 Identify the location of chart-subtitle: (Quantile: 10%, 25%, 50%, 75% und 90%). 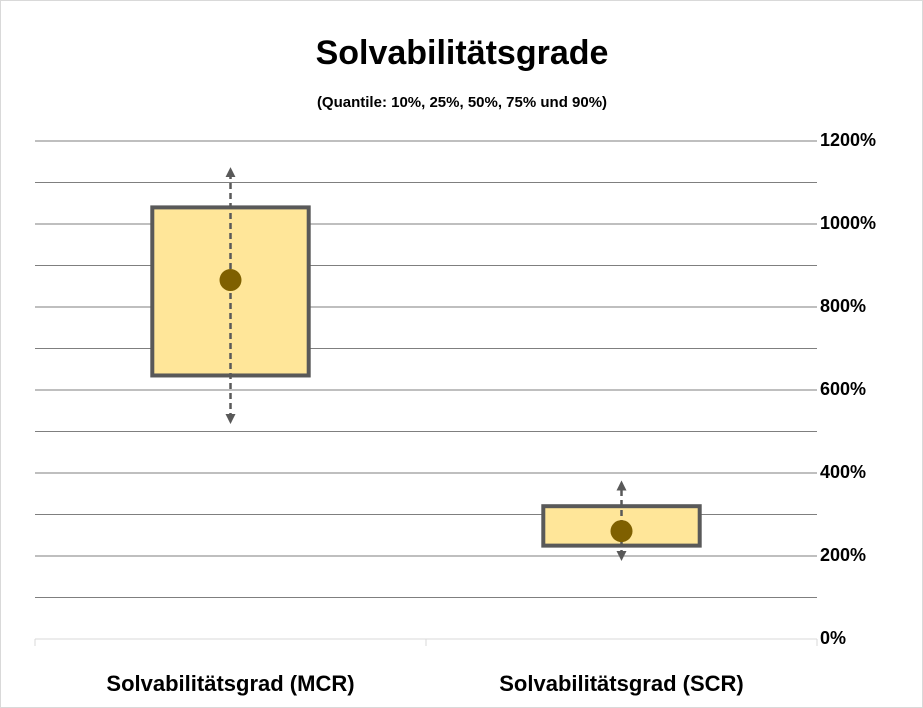
(462, 102).